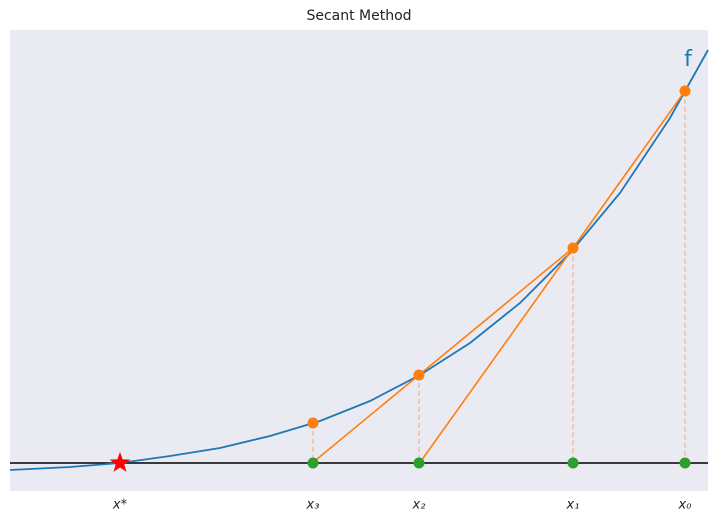 The height and width of the screenshot is (529, 717). I want to click on x-tick-label: x₁, so click(573, 505).